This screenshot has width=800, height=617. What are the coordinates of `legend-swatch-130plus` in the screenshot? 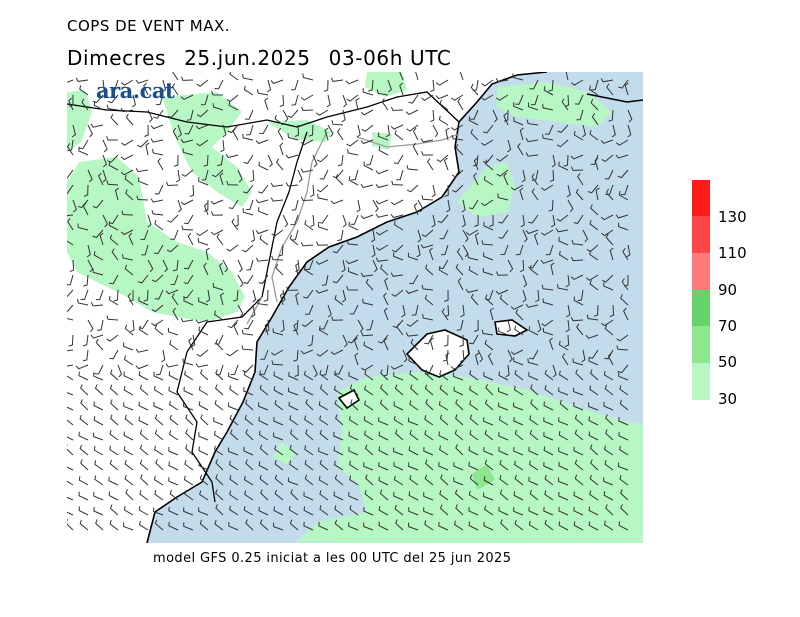 It's located at (701, 198).